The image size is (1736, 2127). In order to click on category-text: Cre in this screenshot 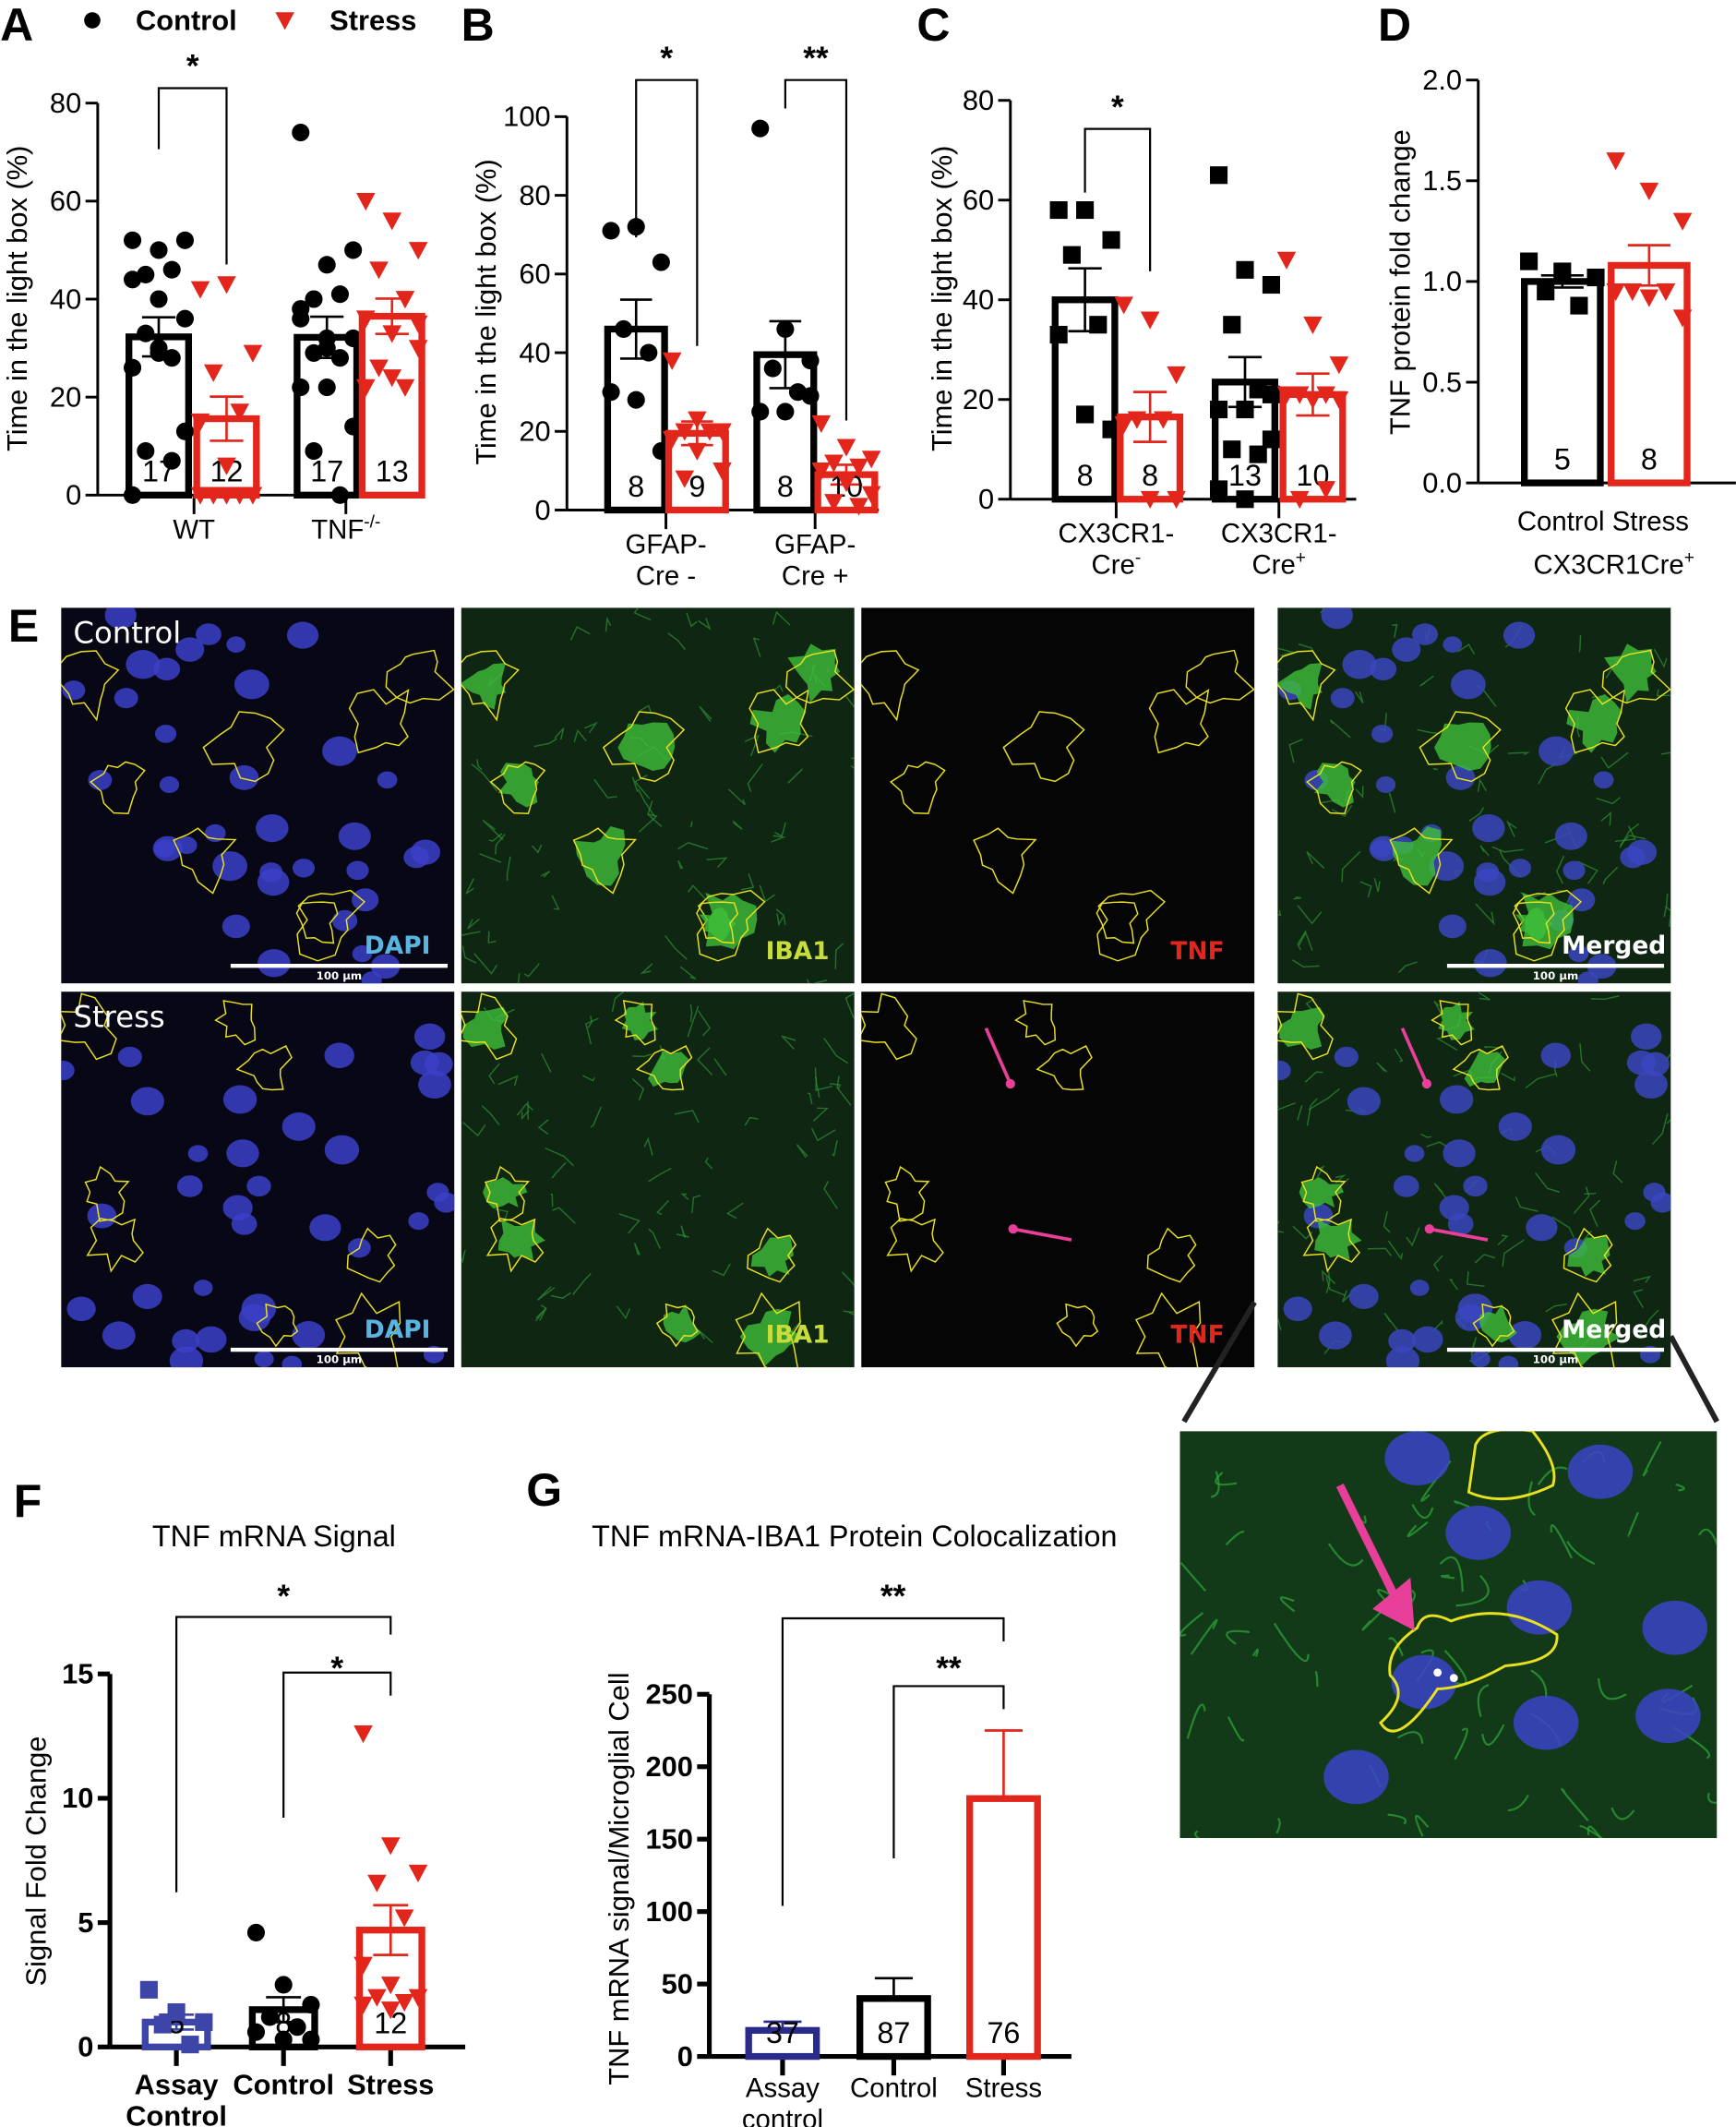, I will do `click(1273, 566)`.